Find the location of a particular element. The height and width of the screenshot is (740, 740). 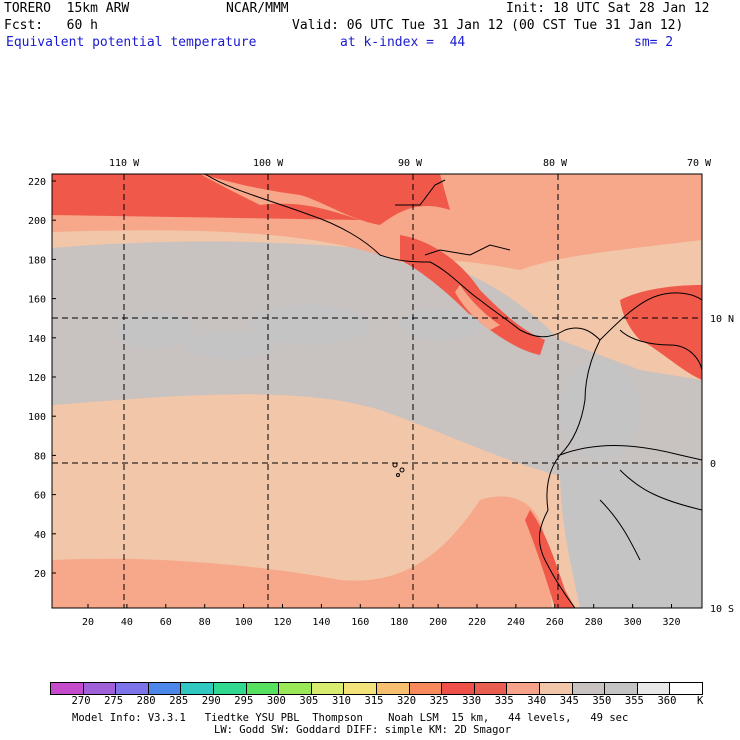

colorbar-value: 275 is located at coordinates (114, 701).